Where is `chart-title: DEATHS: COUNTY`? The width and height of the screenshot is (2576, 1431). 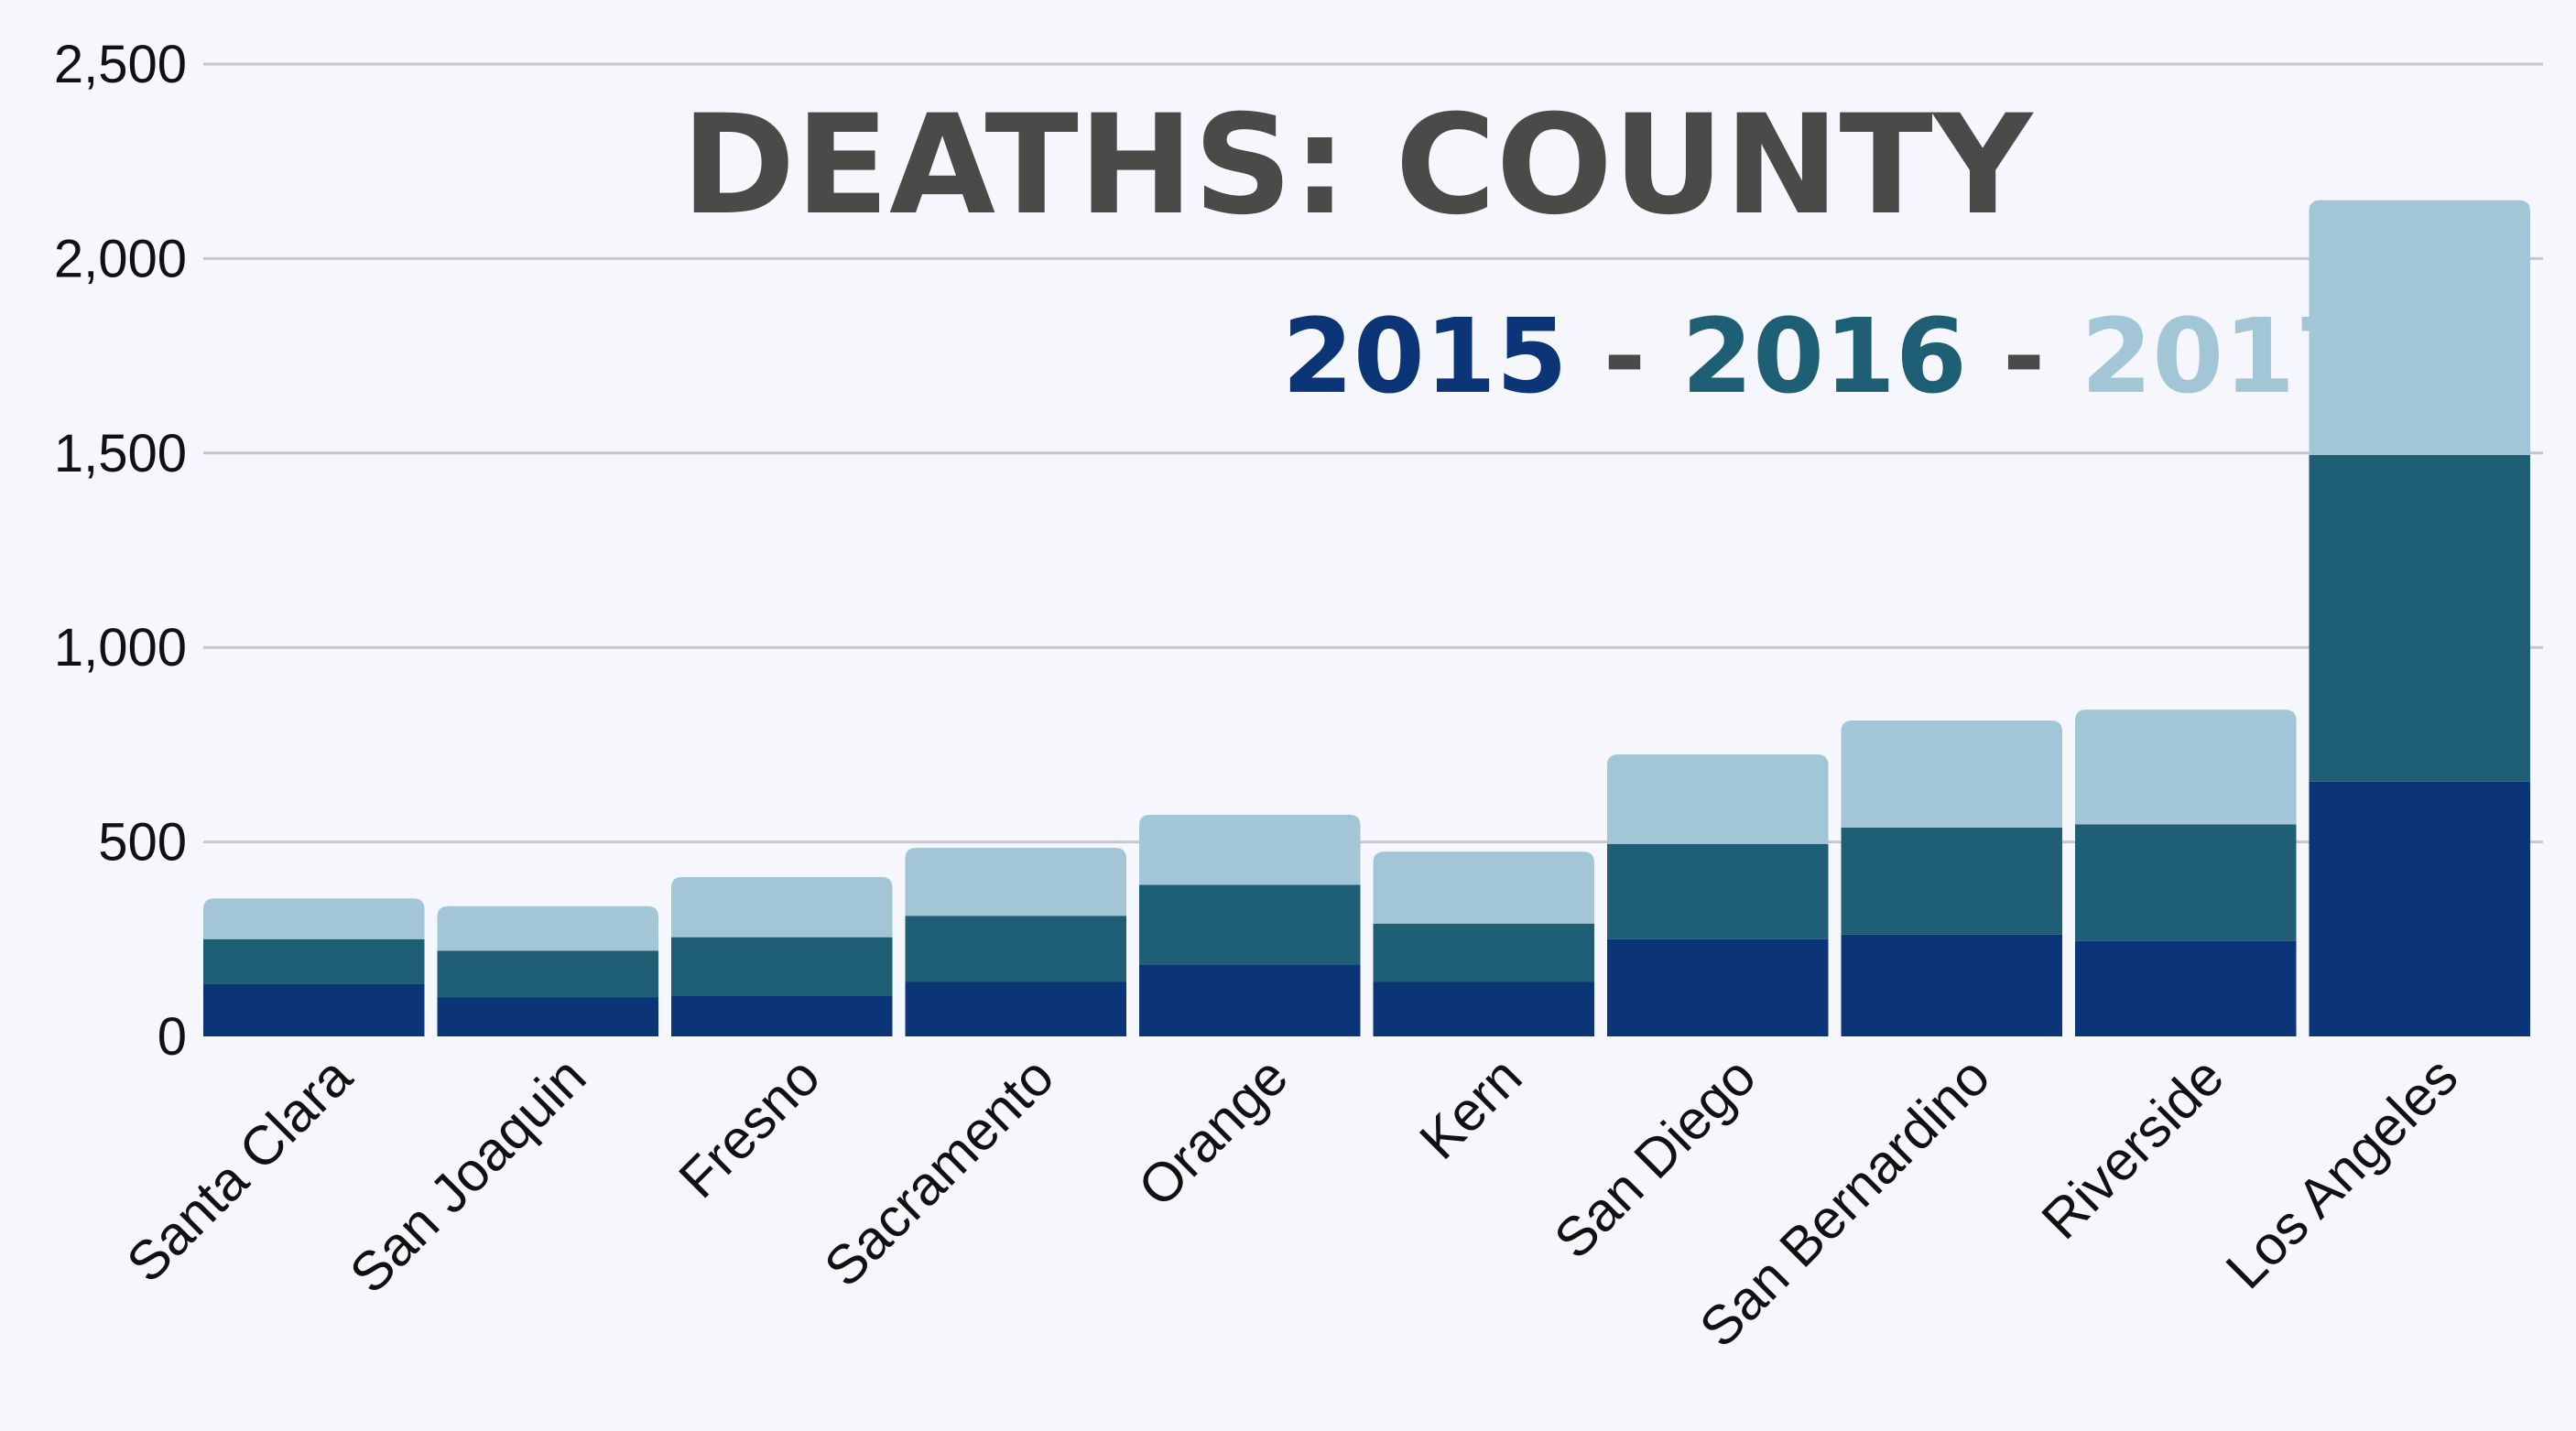
chart-title: DEATHS: COUNTY is located at coordinates (1358, 165).